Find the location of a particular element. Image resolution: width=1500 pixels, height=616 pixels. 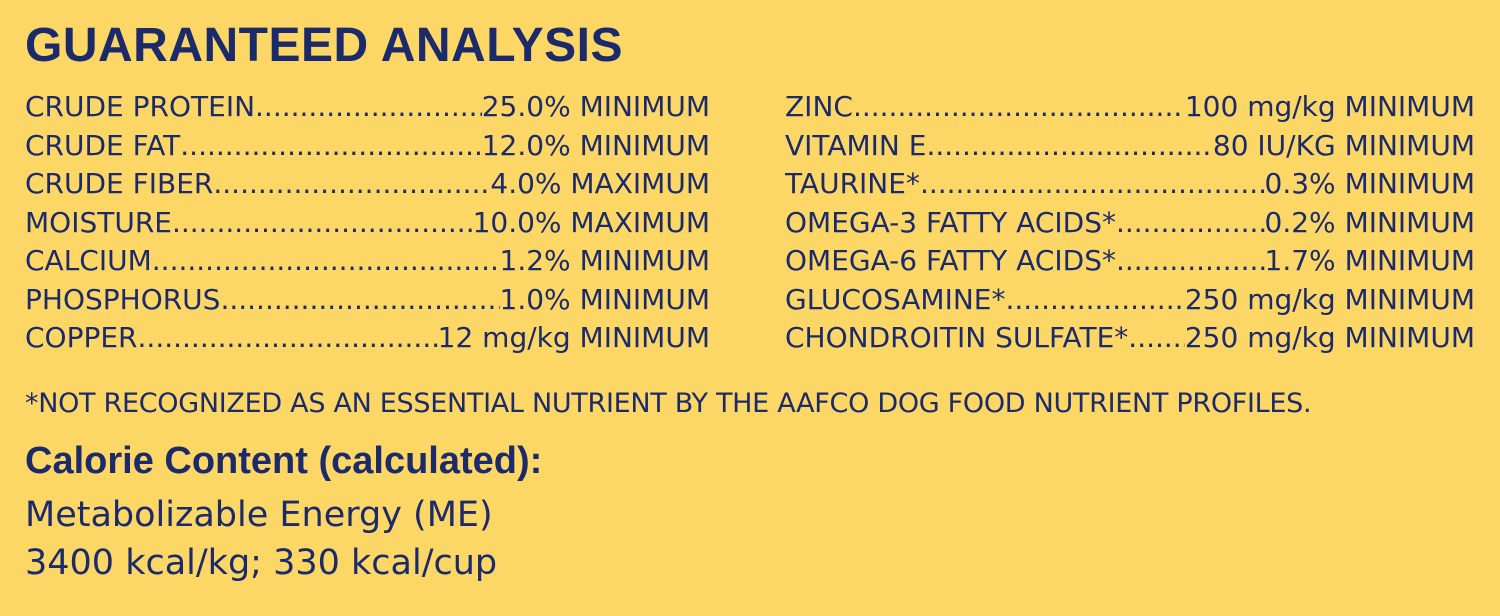

nutrient-row: OMEGA-3 FATTY ACIDS* 0.2% MINIMUM is located at coordinates (1130, 223).